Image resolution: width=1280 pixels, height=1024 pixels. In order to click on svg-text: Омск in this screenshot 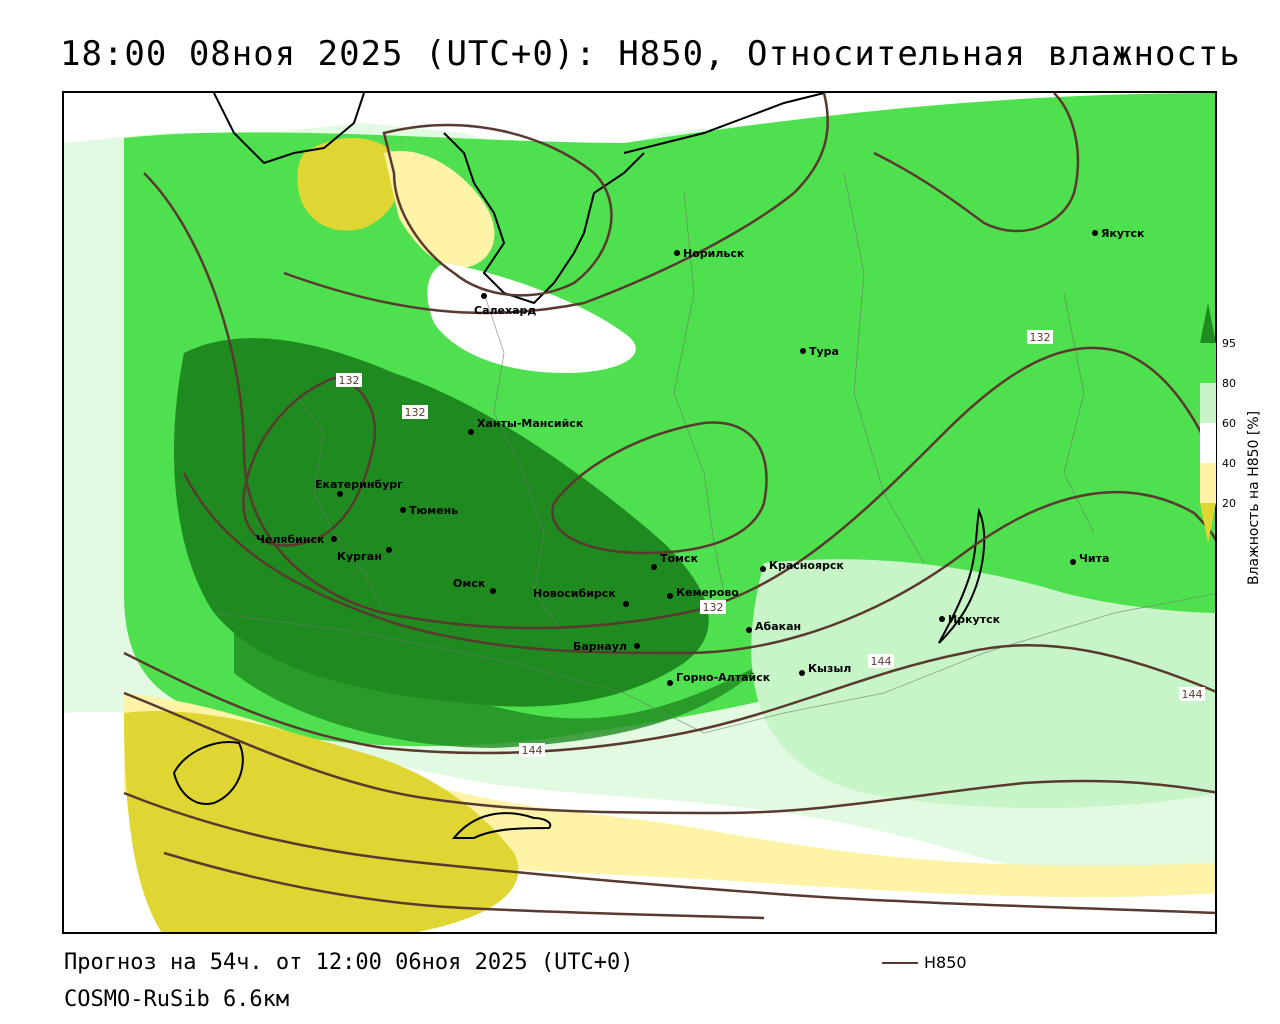, I will do `click(469, 583)`.